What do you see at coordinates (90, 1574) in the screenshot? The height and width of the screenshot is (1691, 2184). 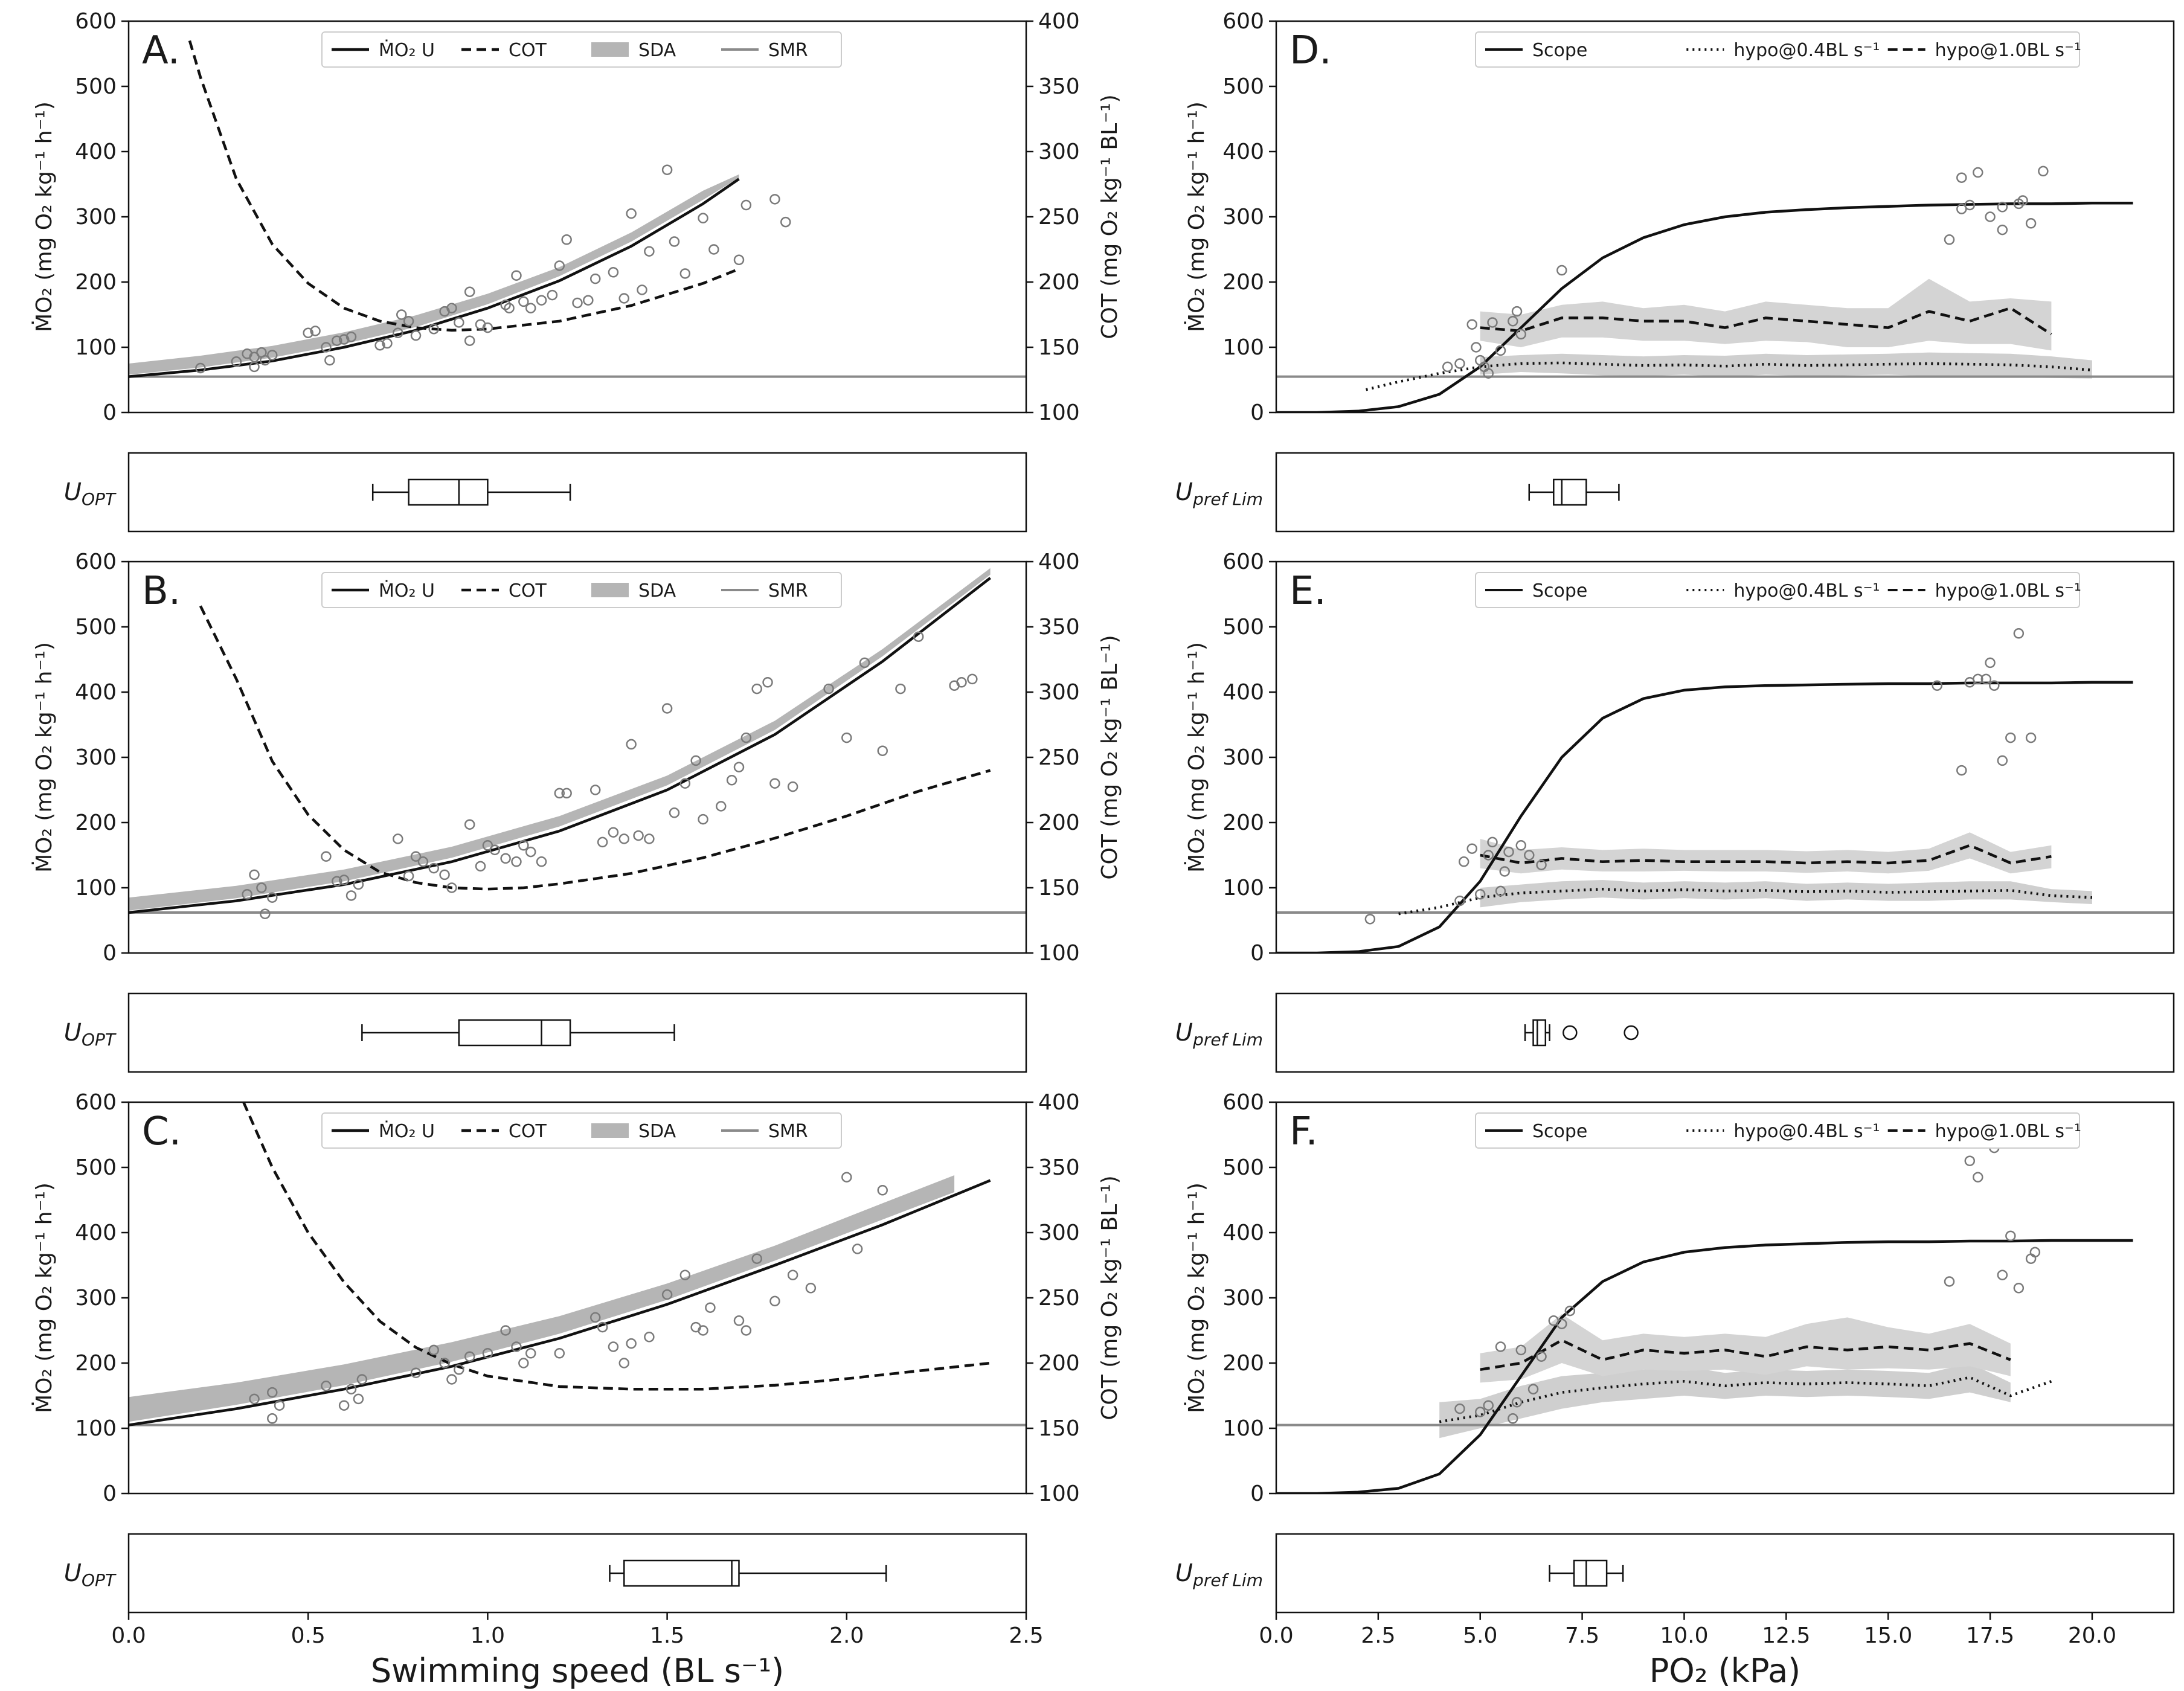 I see `boxplot-label: UOPT` at bounding box center [90, 1574].